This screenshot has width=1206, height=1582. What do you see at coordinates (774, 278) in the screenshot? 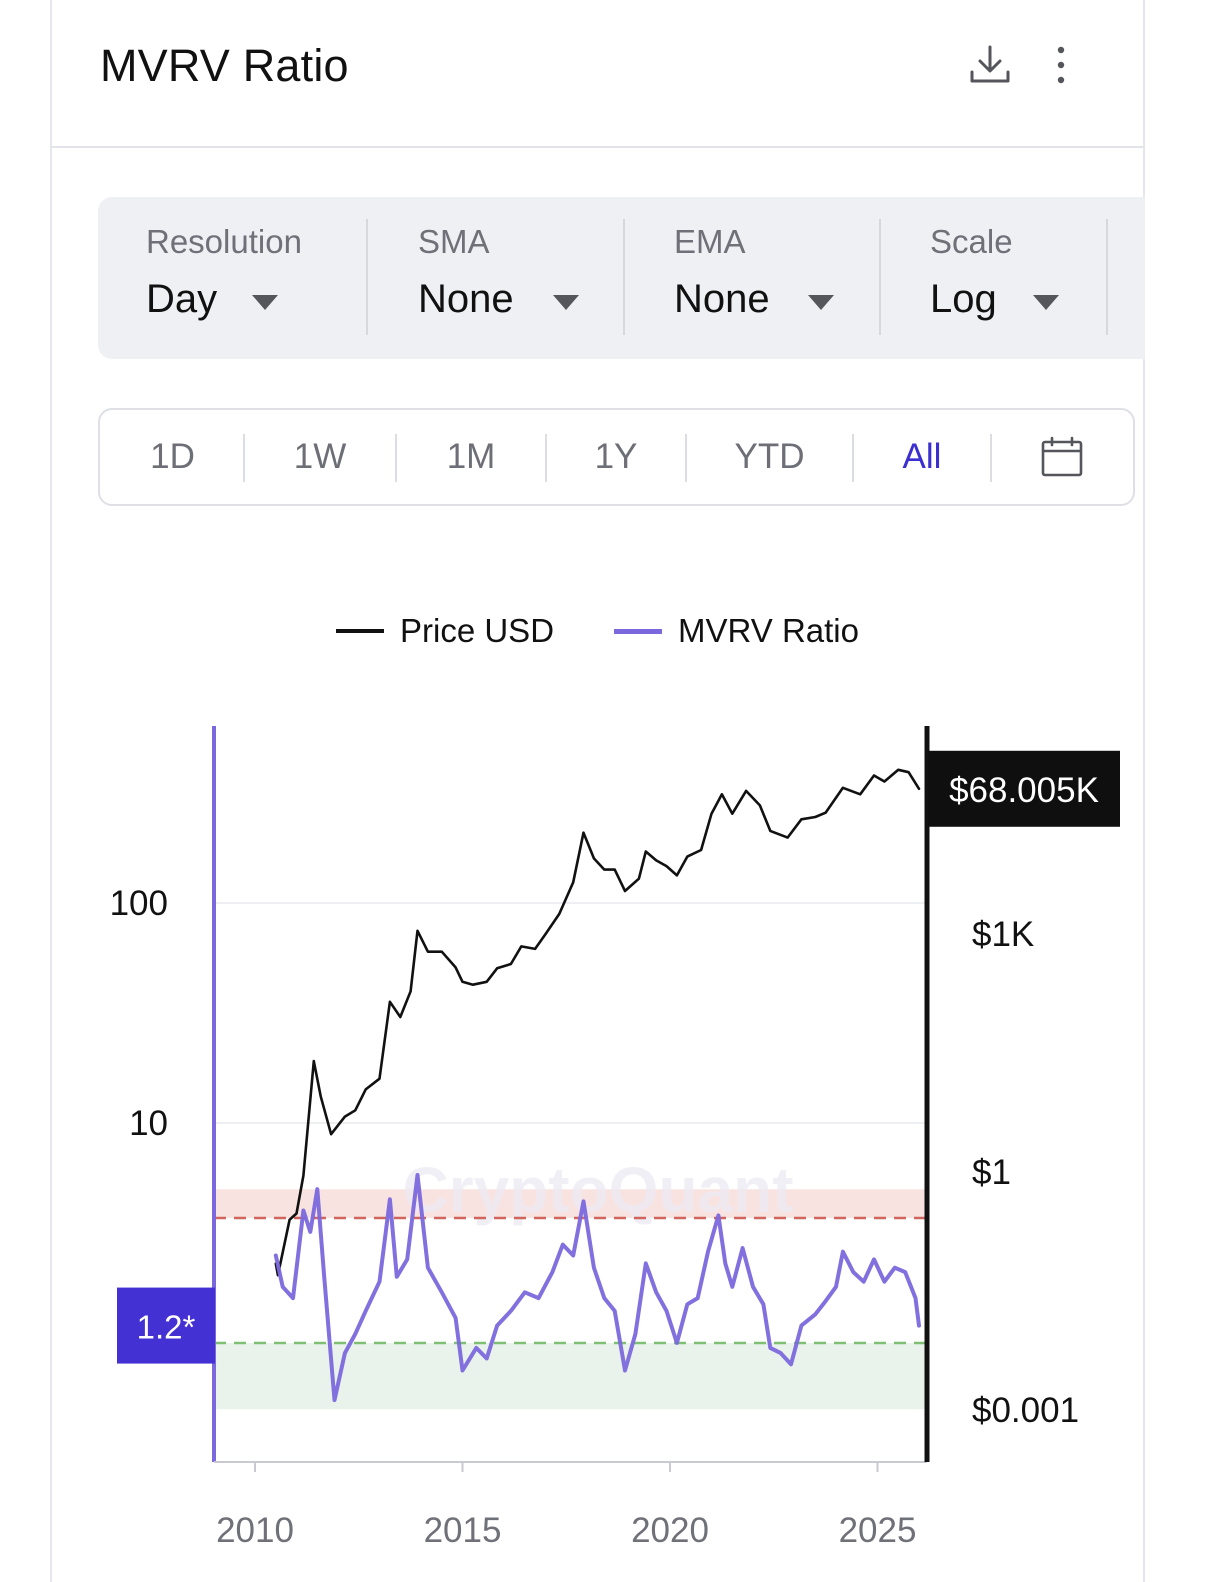
I see `ema-select: EMA None` at bounding box center [774, 278].